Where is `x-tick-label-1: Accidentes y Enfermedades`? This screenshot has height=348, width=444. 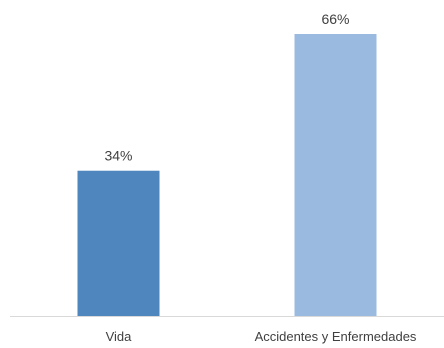 x-tick-label-1: Accidentes y Enfermedades is located at coordinates (336, 336).